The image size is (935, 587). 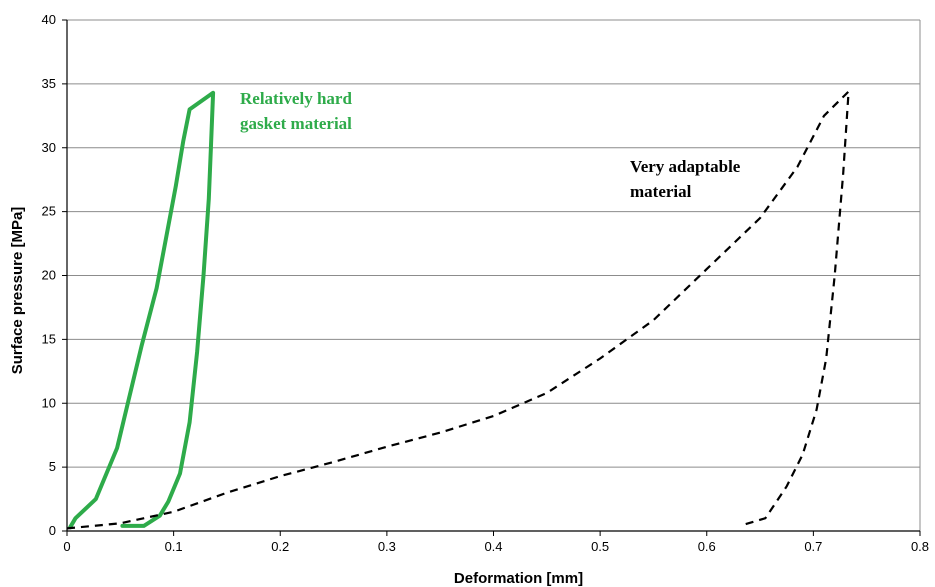 I want to click on x-tick-label: 0, so click(x=66, y=546).